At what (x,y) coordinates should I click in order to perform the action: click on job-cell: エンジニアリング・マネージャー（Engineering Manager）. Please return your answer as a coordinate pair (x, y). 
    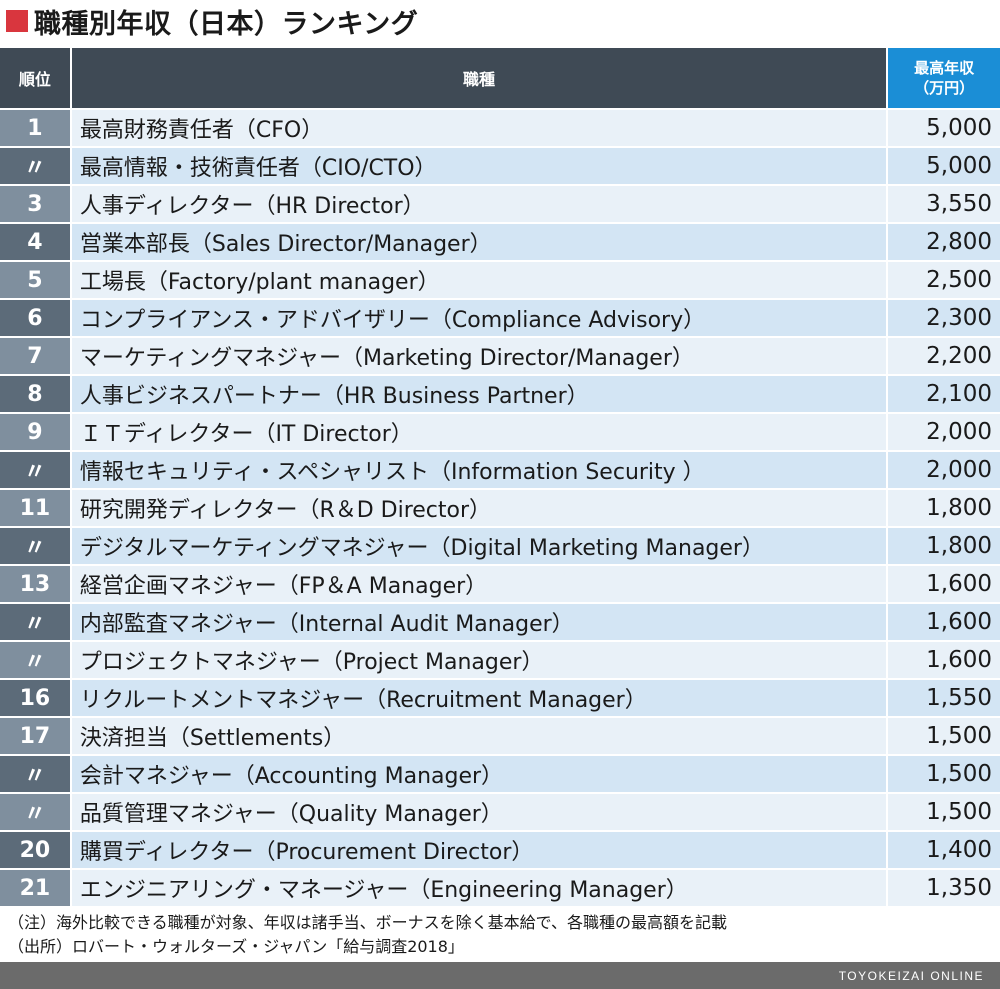
    Looking at the image, I should click on (479, 888).